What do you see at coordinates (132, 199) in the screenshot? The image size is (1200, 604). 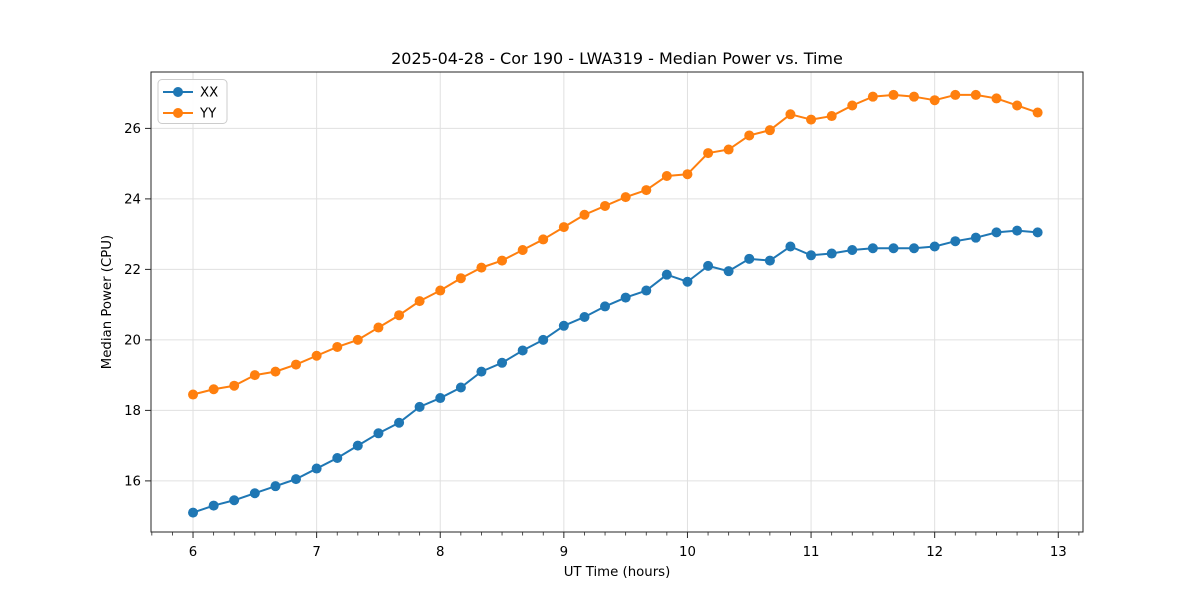 I see `y-tick-label: 24` at bounding box center [132, 199].